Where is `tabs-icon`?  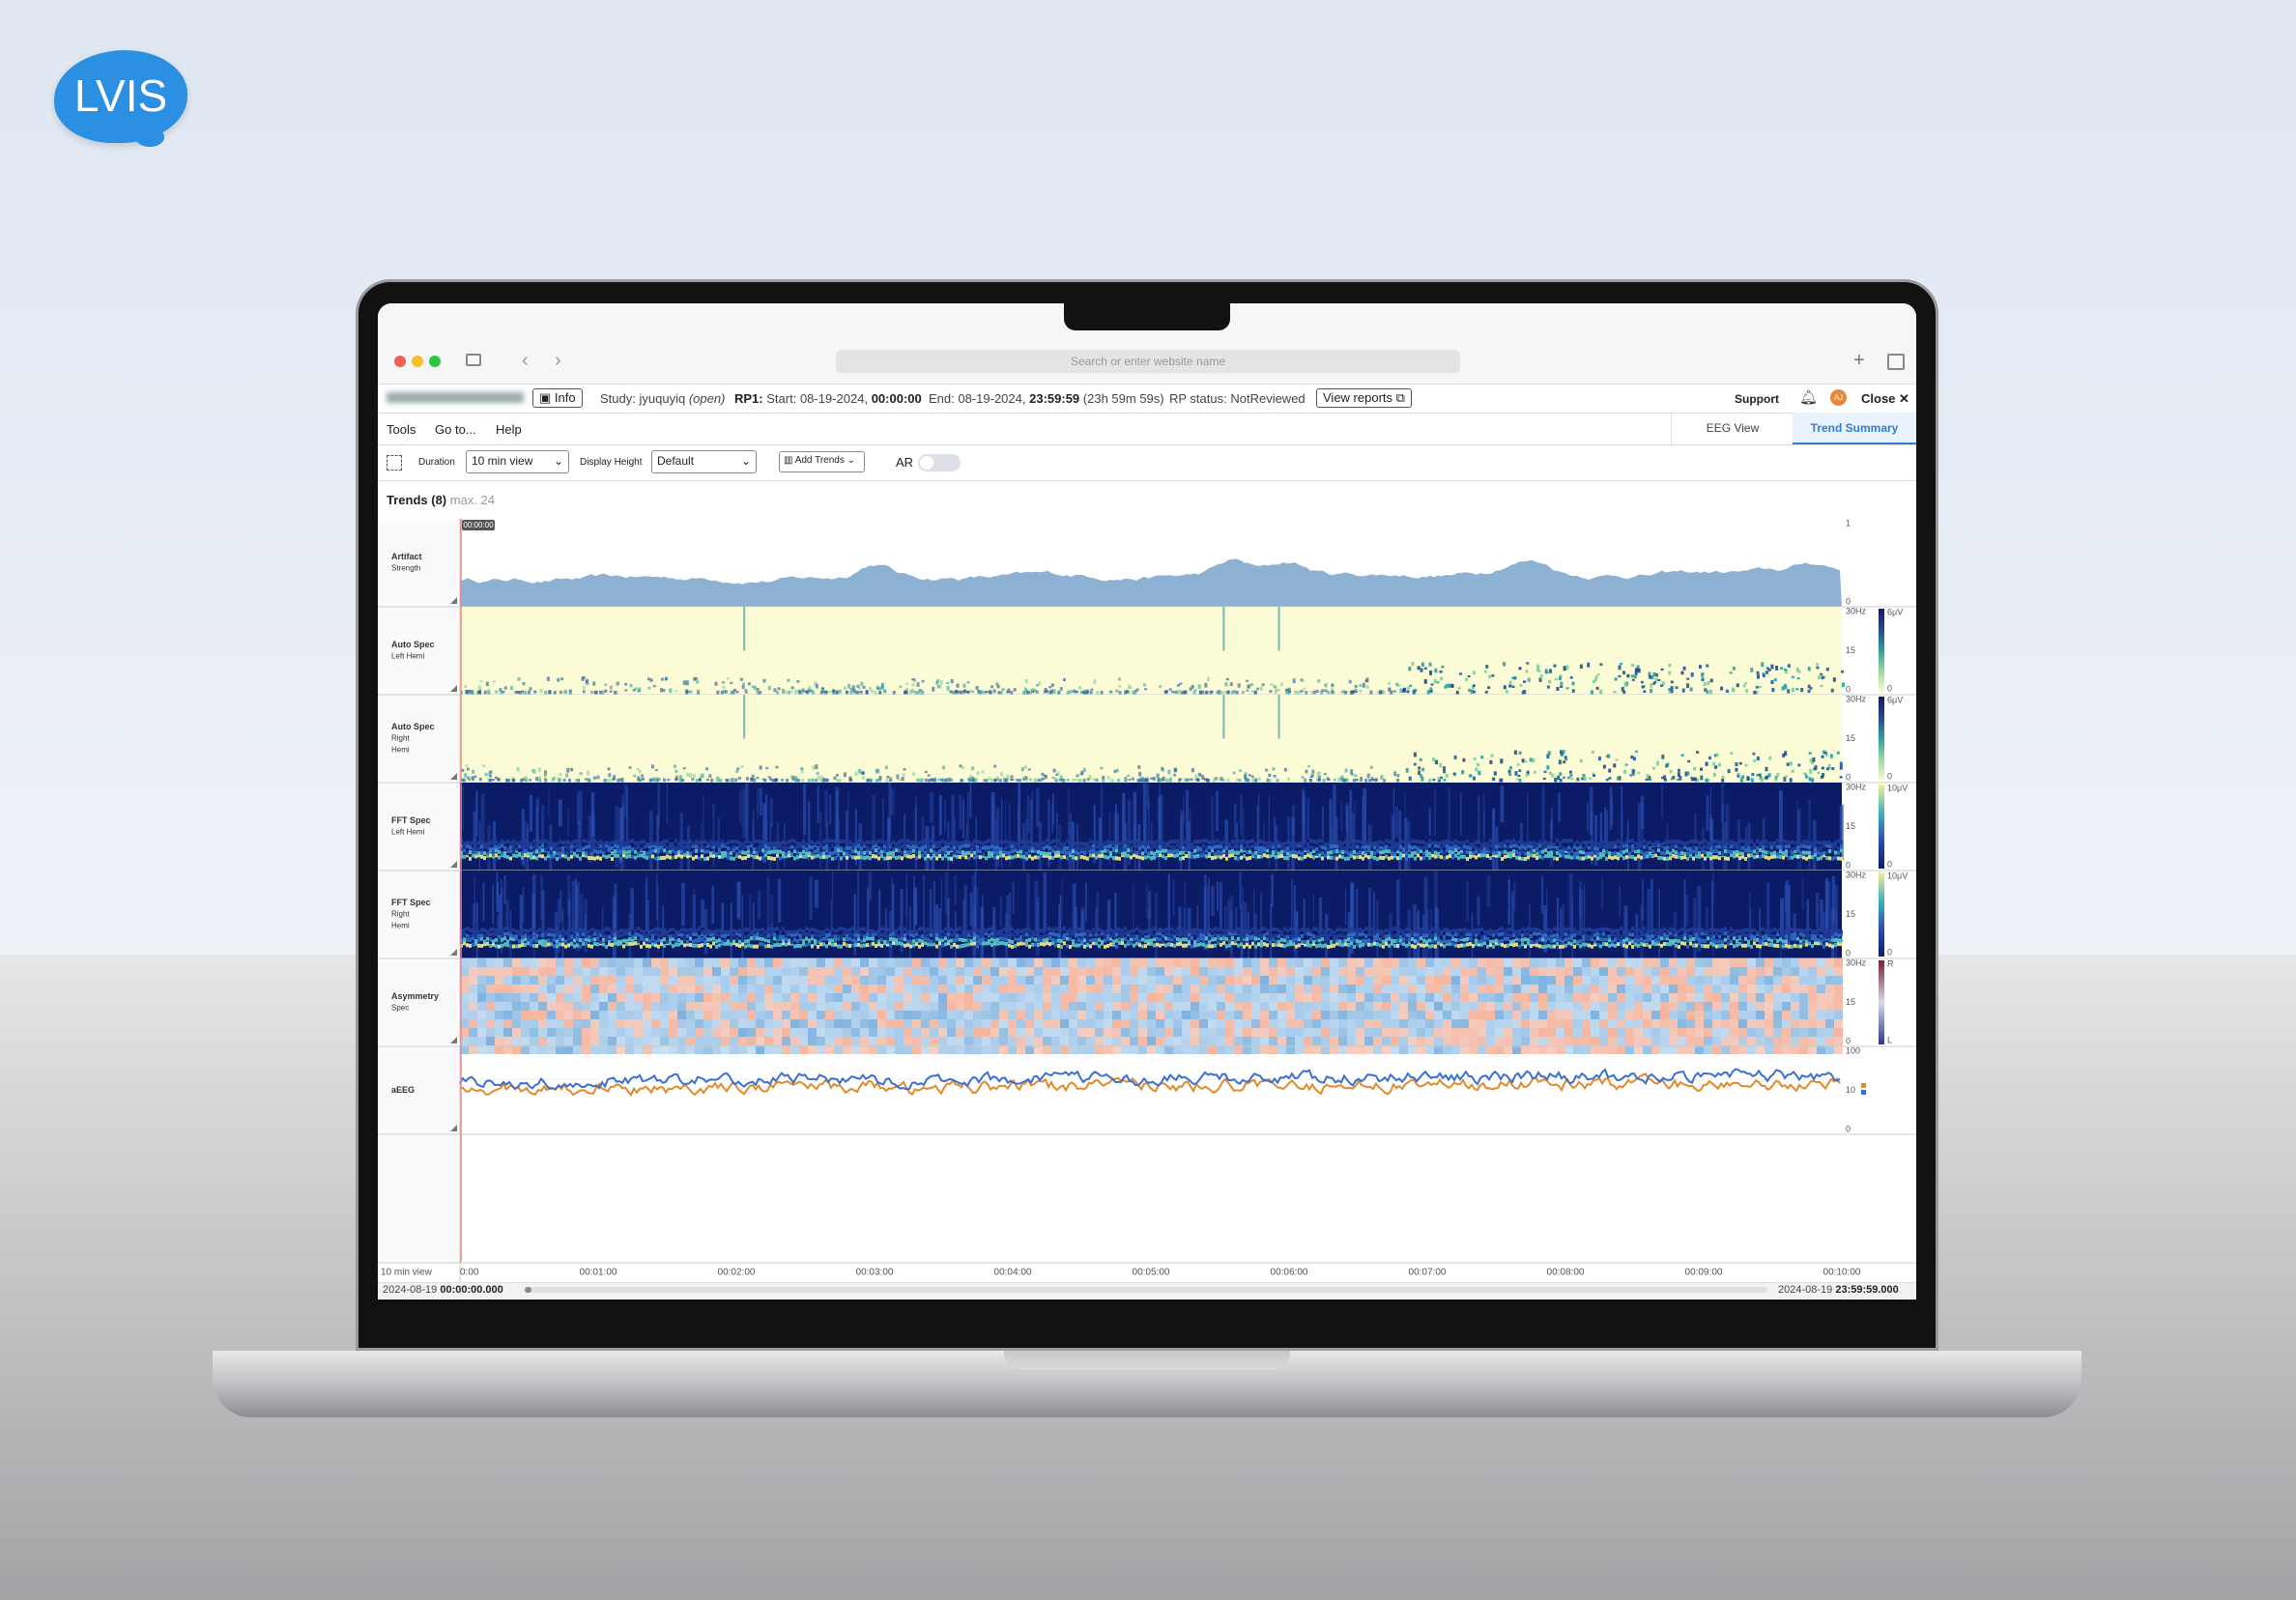
tabs-icon is located at coordinates (1896, 362).